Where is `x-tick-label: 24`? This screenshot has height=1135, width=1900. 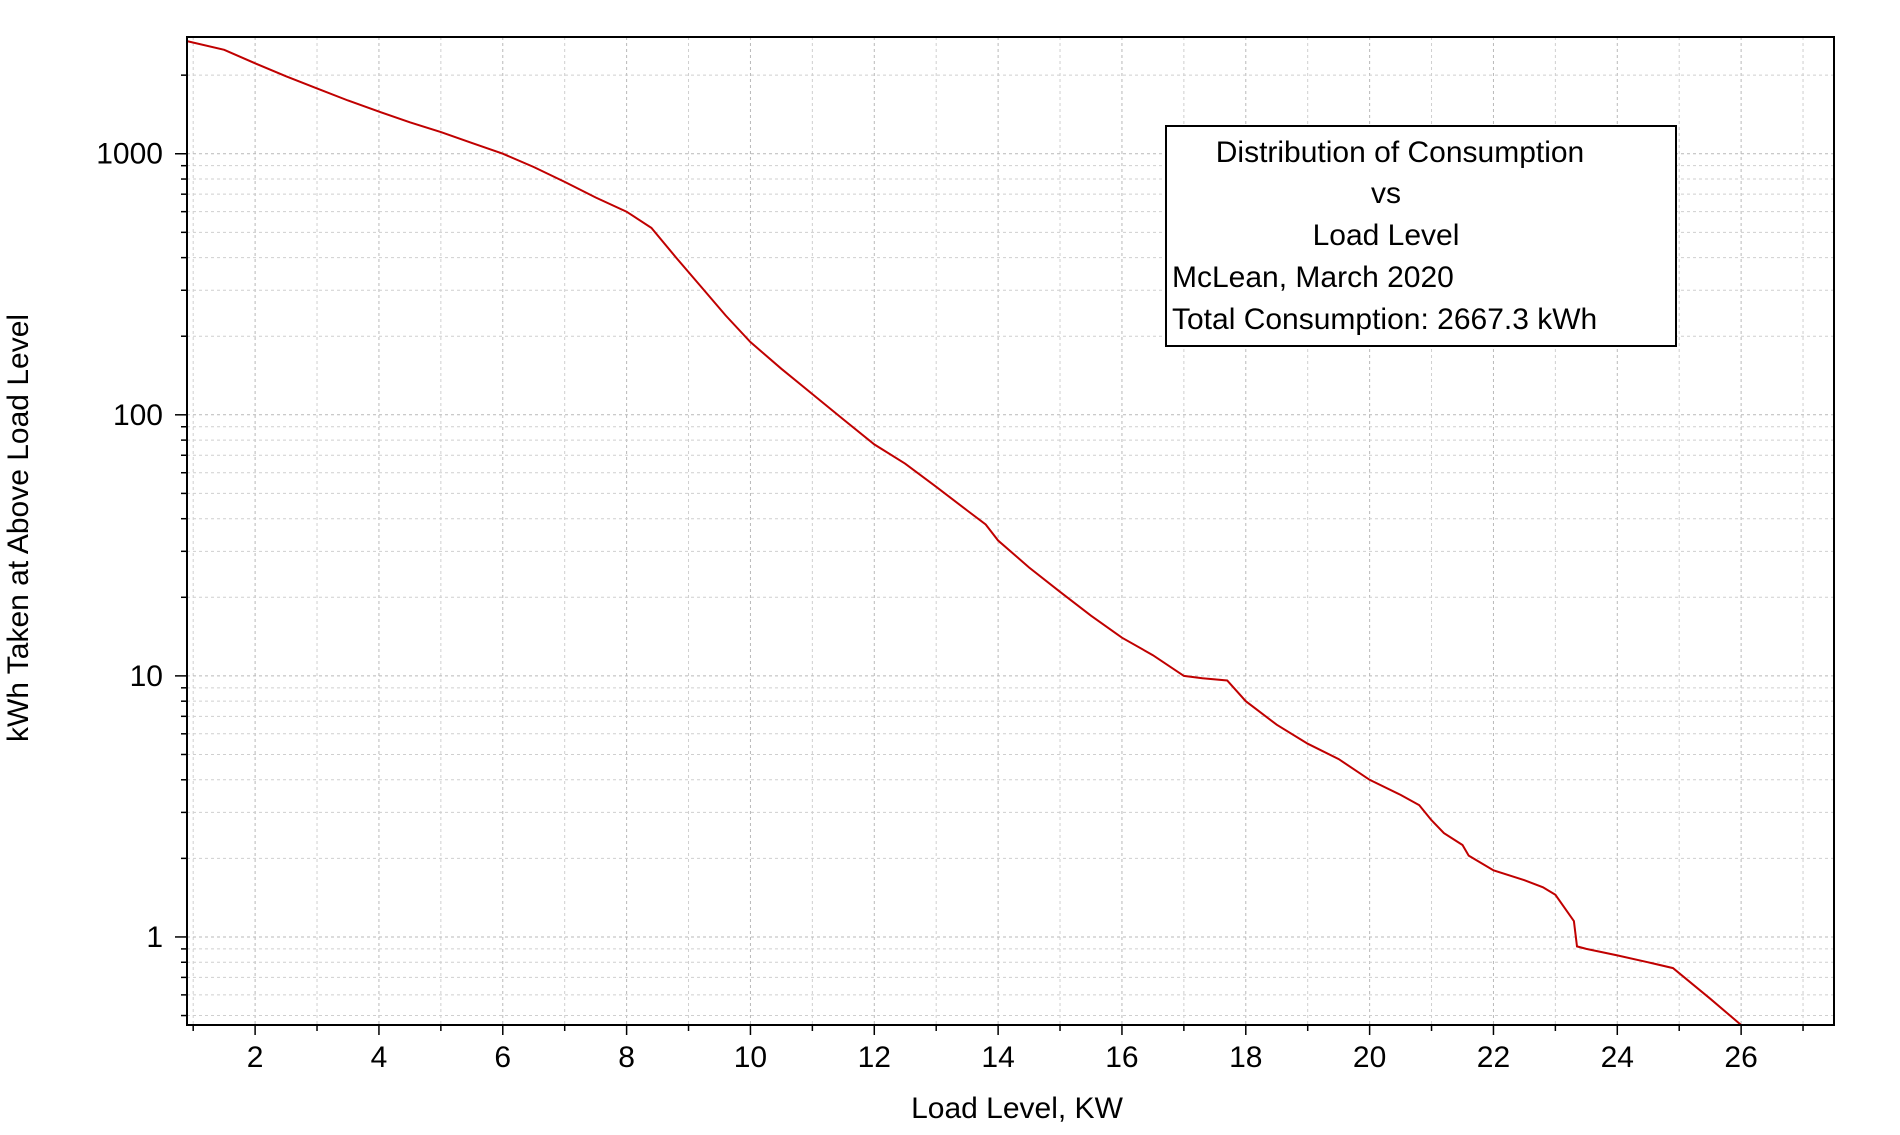
x-tick-label: 24 is located at coordinates (1617, 1057).